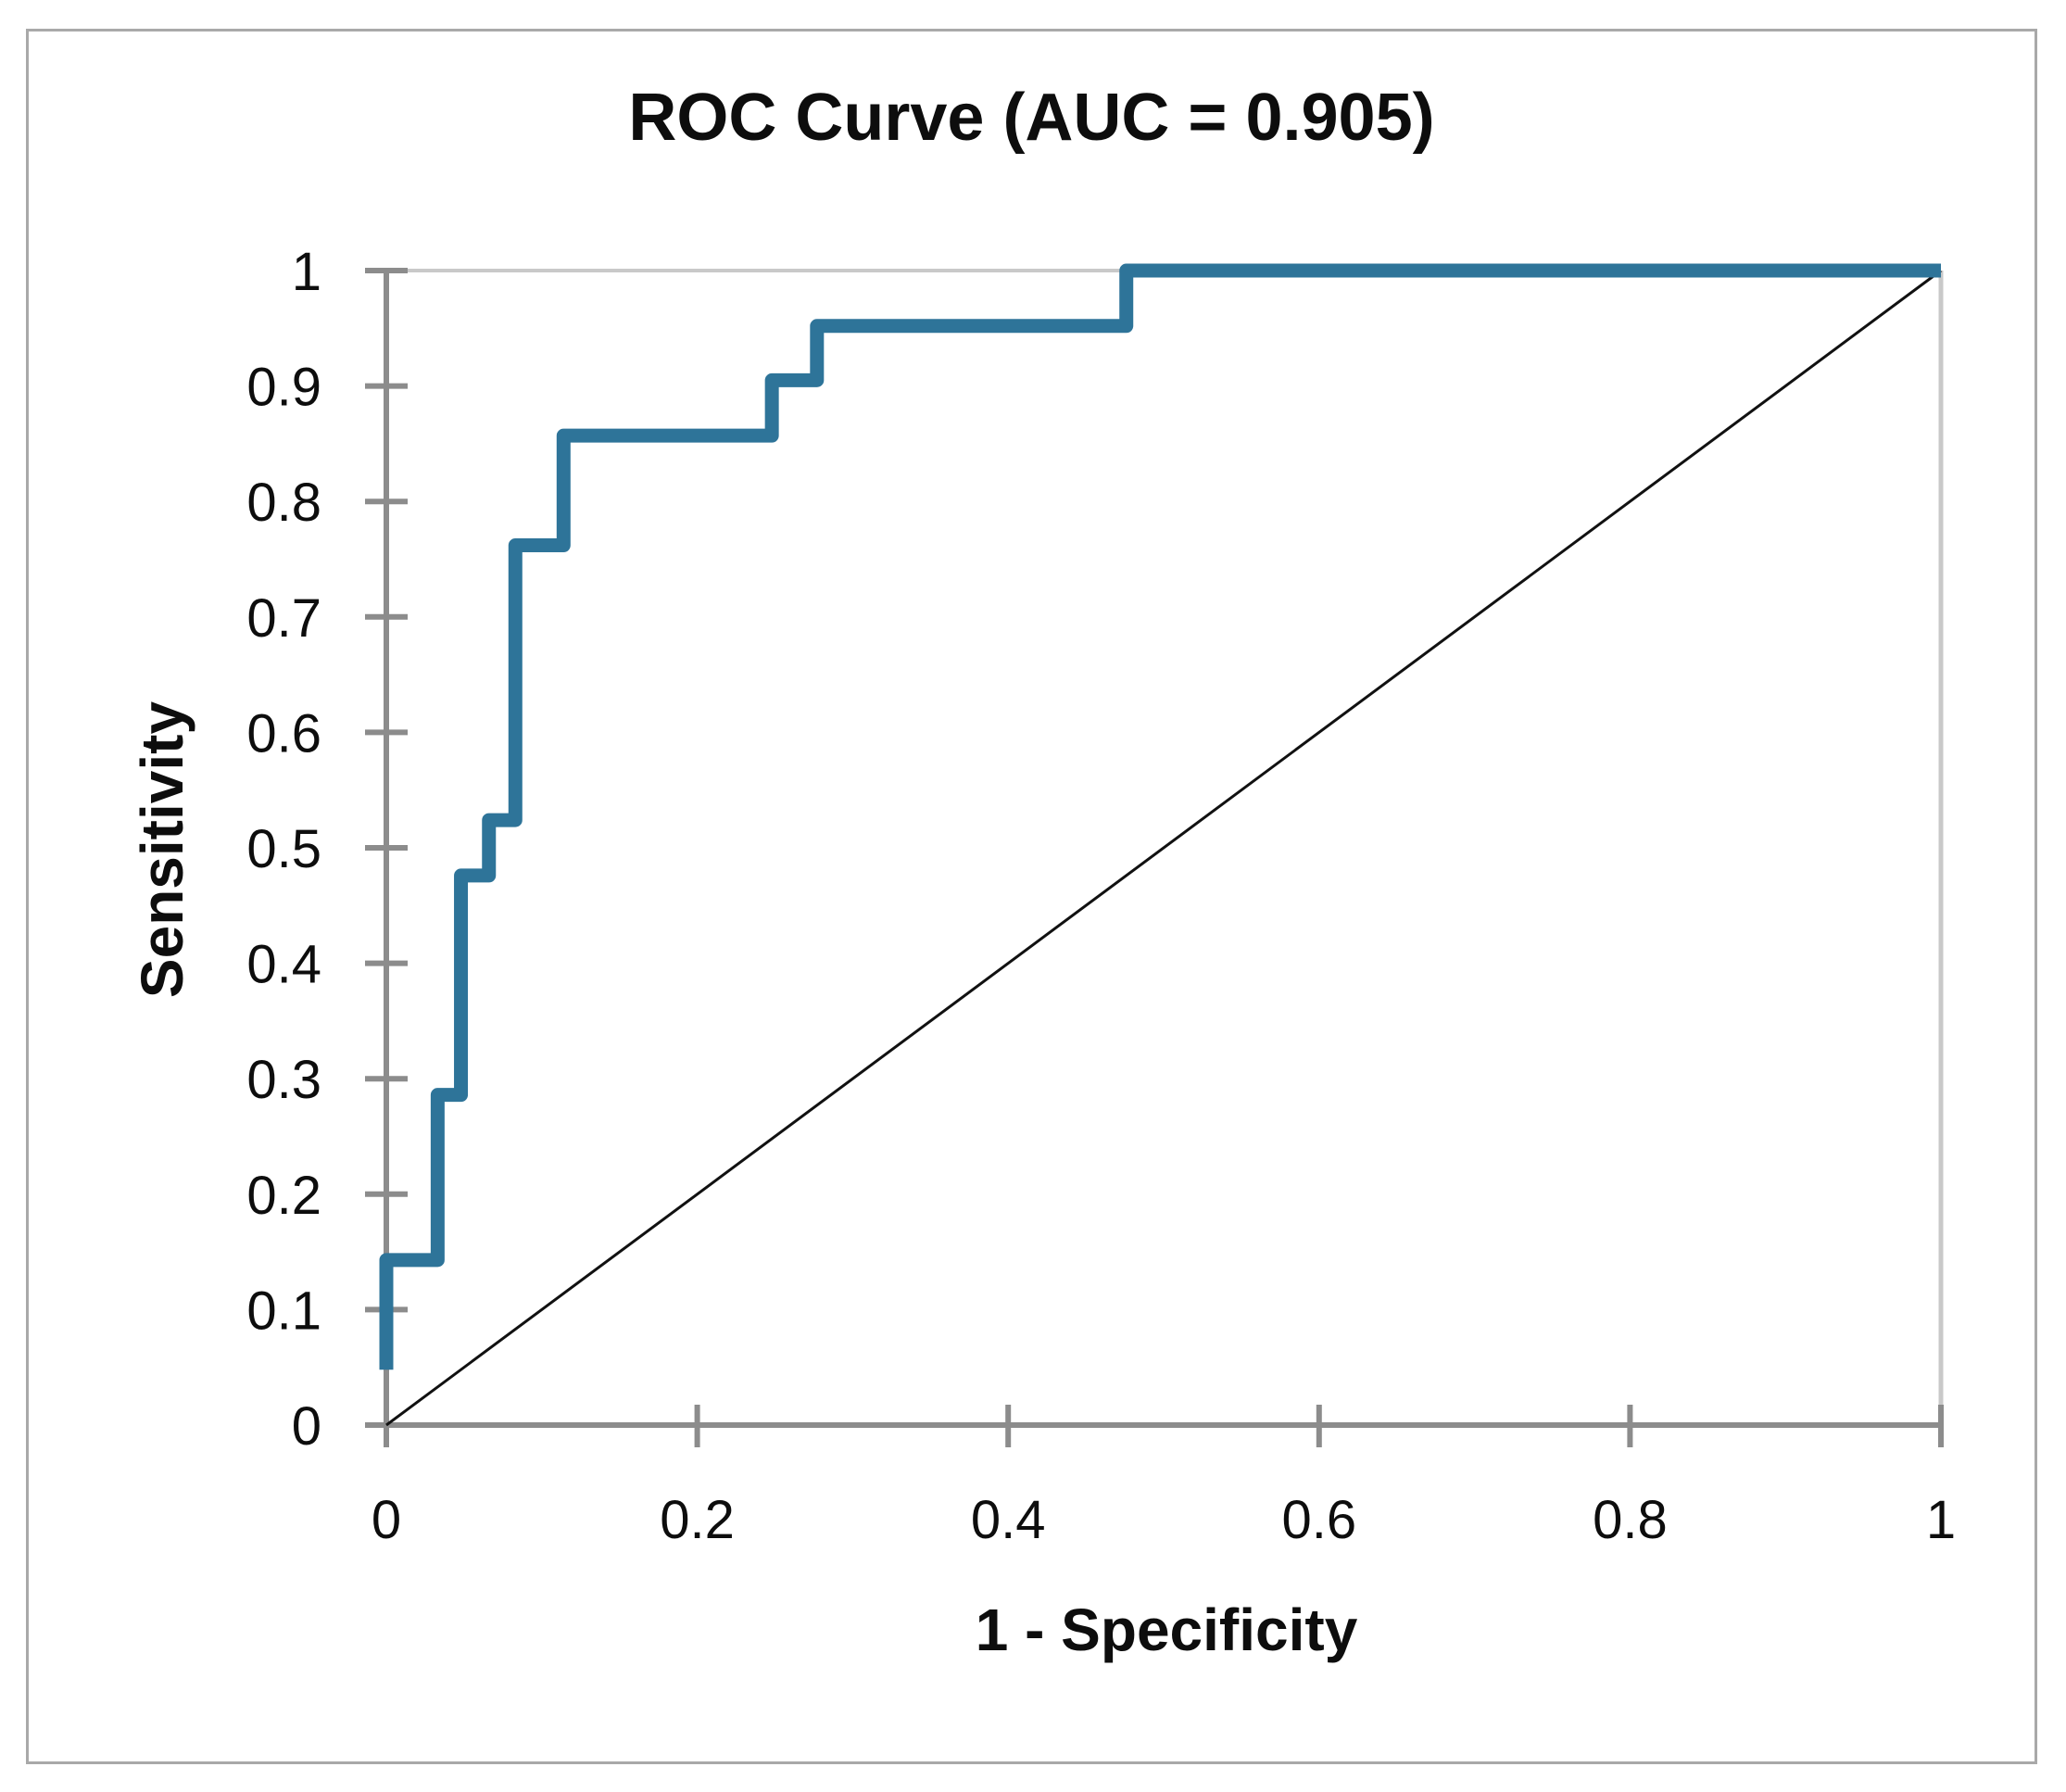 This screenshot has height=1792, width=2066. Describe the element at coordinates (307, 272) in the screenshot. I see `y-tick-label: 1` at that location.